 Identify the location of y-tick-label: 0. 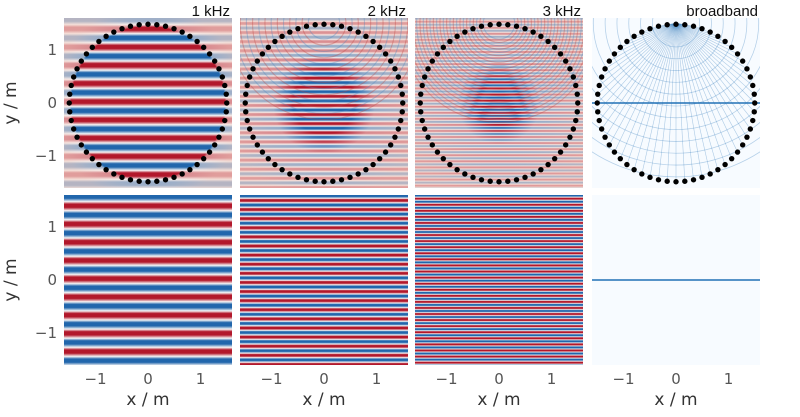
(52, 103).